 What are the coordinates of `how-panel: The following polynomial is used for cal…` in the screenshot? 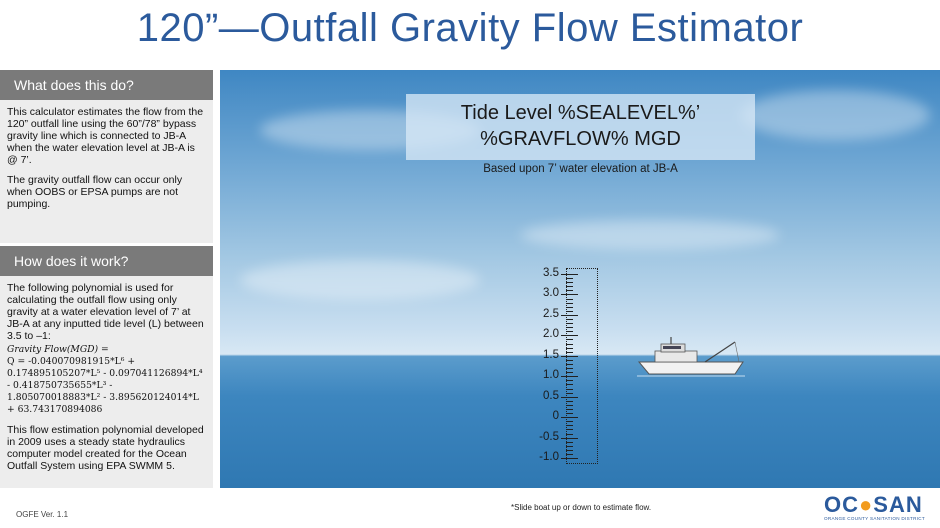 It's located at (106, 382).